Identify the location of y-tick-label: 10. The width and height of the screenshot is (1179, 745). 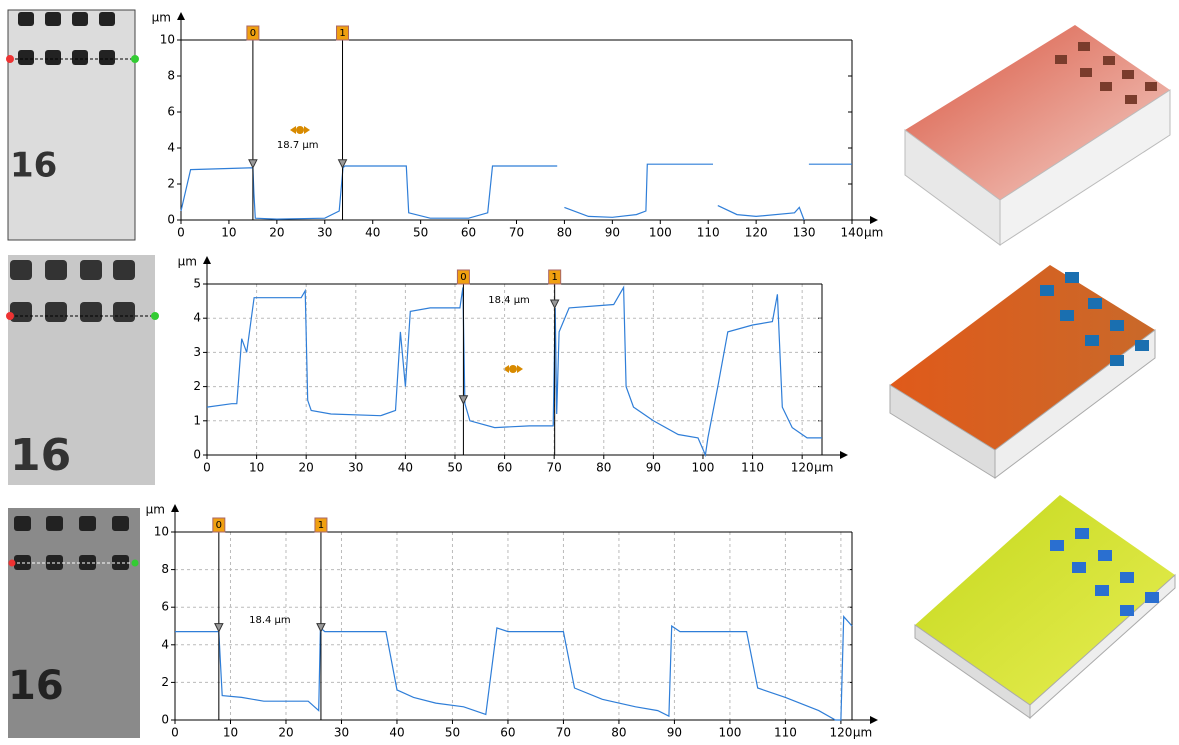
(161, 532).